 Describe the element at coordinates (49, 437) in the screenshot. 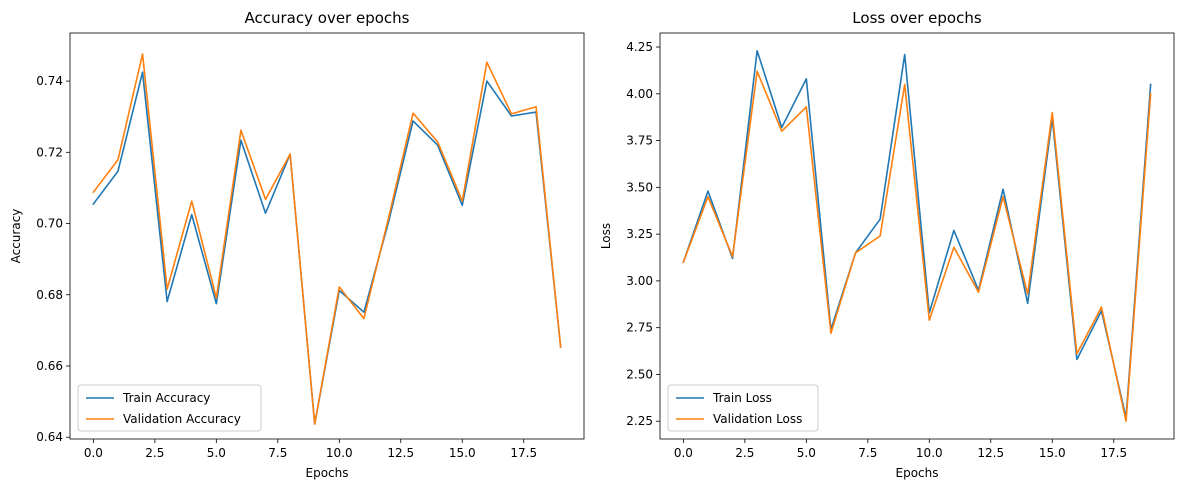

I see `y-tick-label: 0.64` at that location.